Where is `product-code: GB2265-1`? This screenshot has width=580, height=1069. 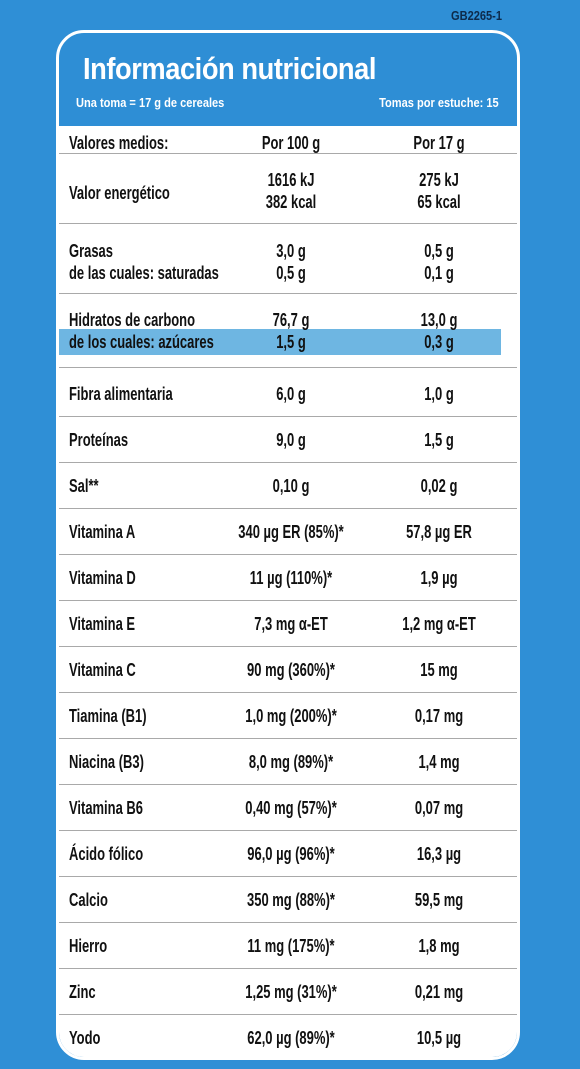
product-code: GB2265-1 is located at coordinates (476, 15).